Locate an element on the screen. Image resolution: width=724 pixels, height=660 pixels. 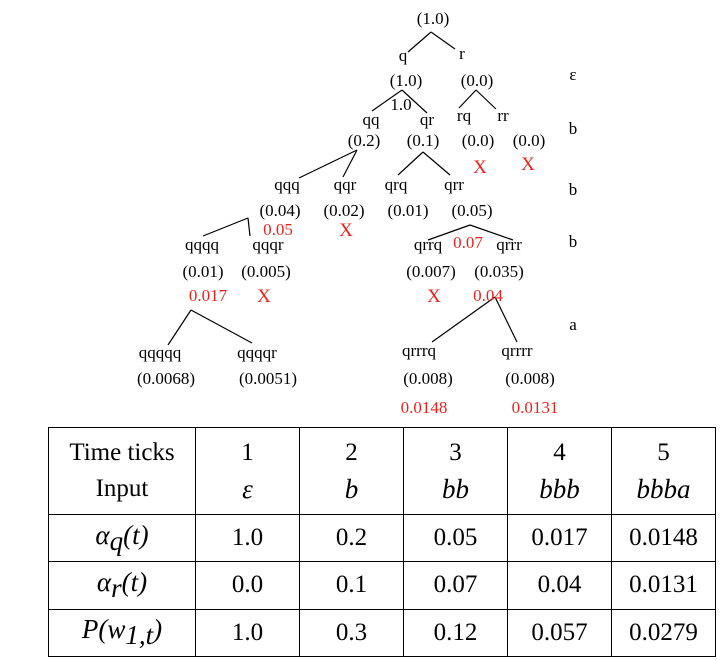
tree-node: (0.1) is located at coordinates (423, 140).